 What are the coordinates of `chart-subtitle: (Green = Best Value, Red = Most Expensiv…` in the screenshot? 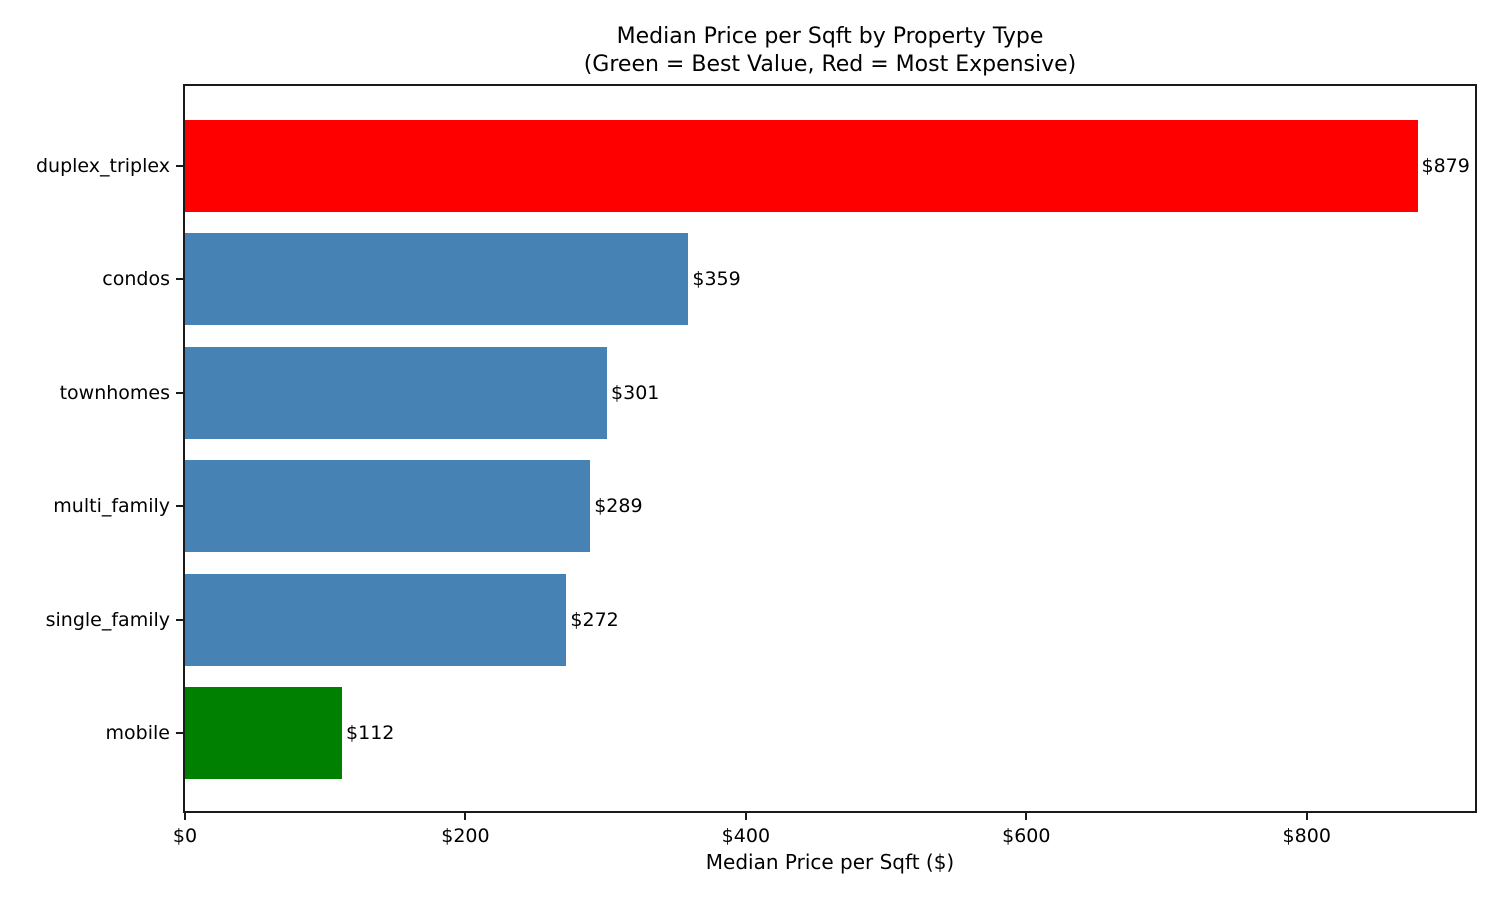 It's located at (830, 64).